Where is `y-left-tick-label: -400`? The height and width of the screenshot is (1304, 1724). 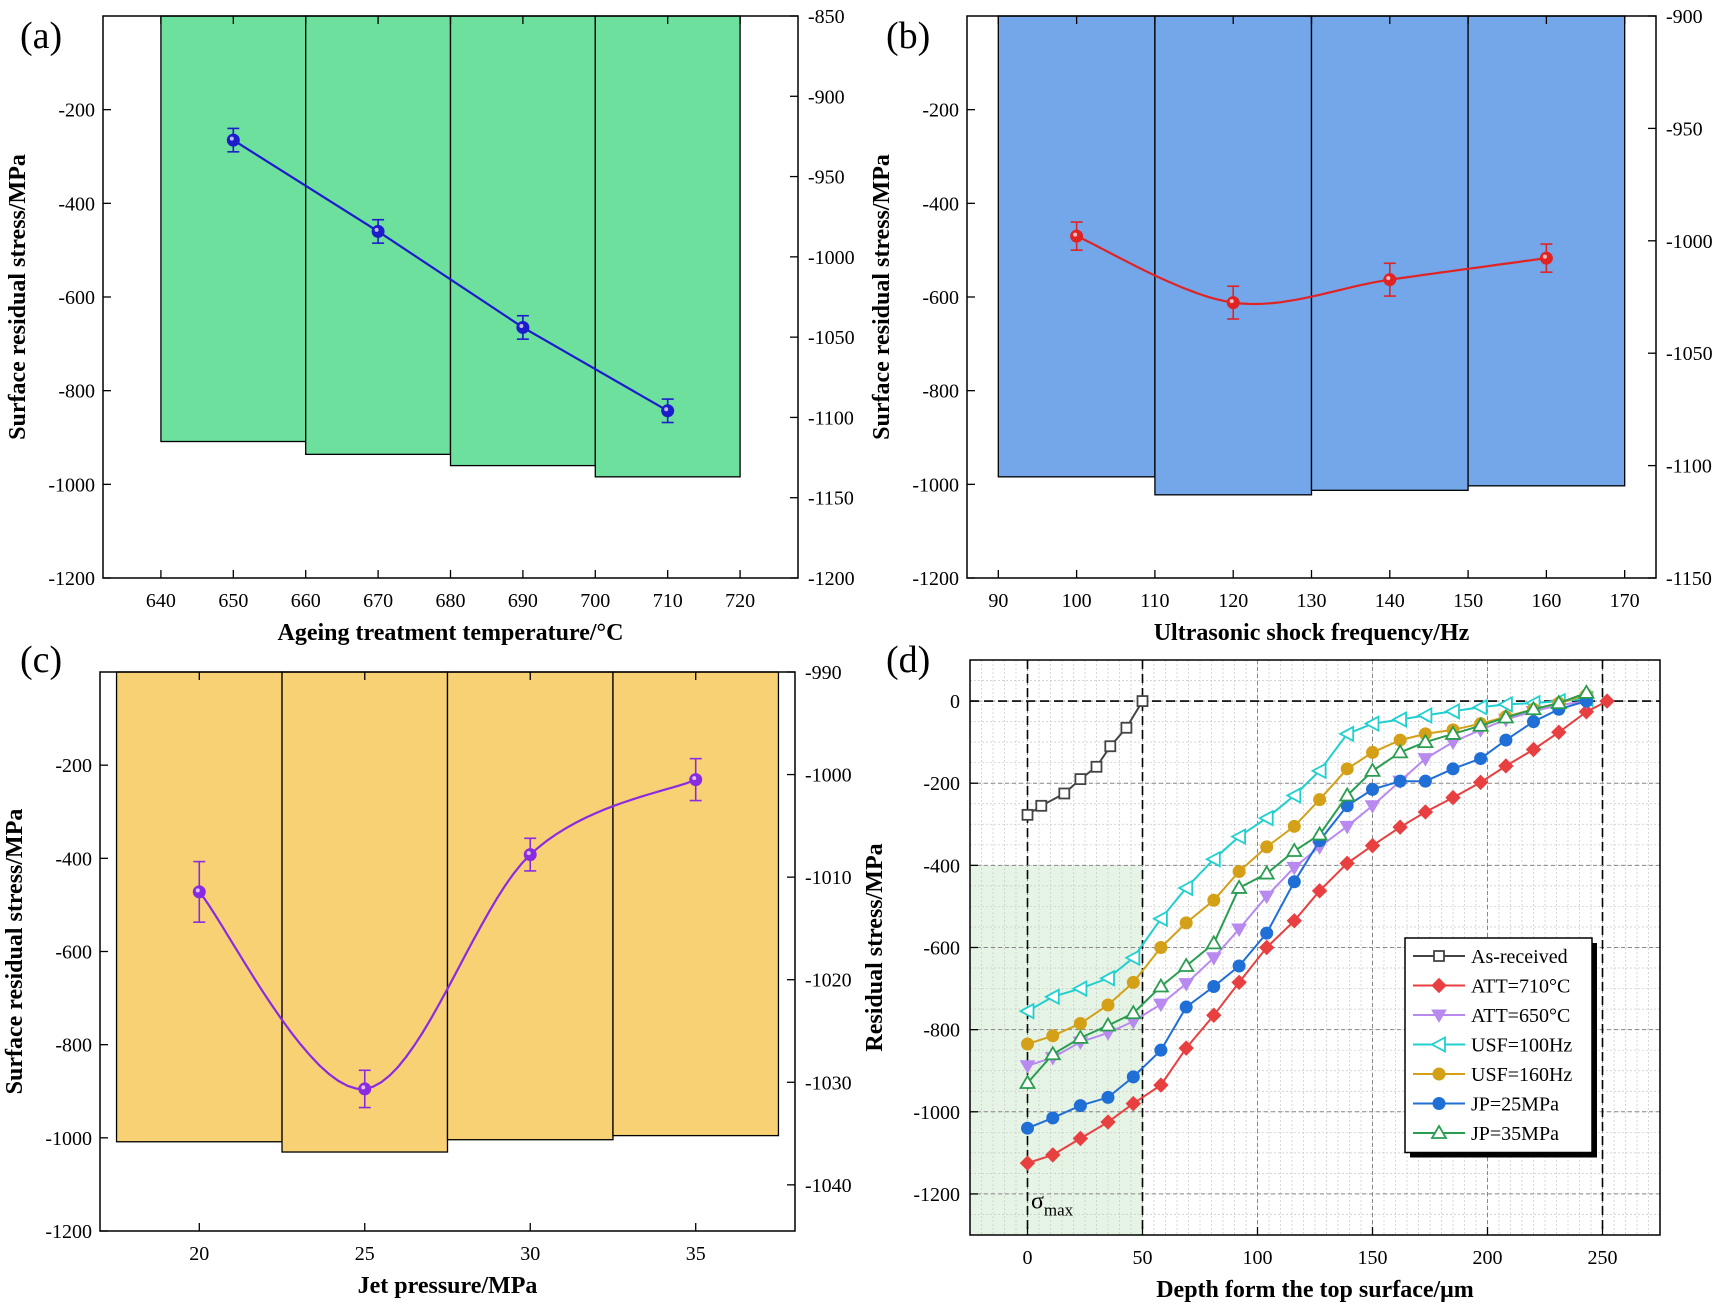 y-left-tick-label: -400 is located at coordinates (940, 204).